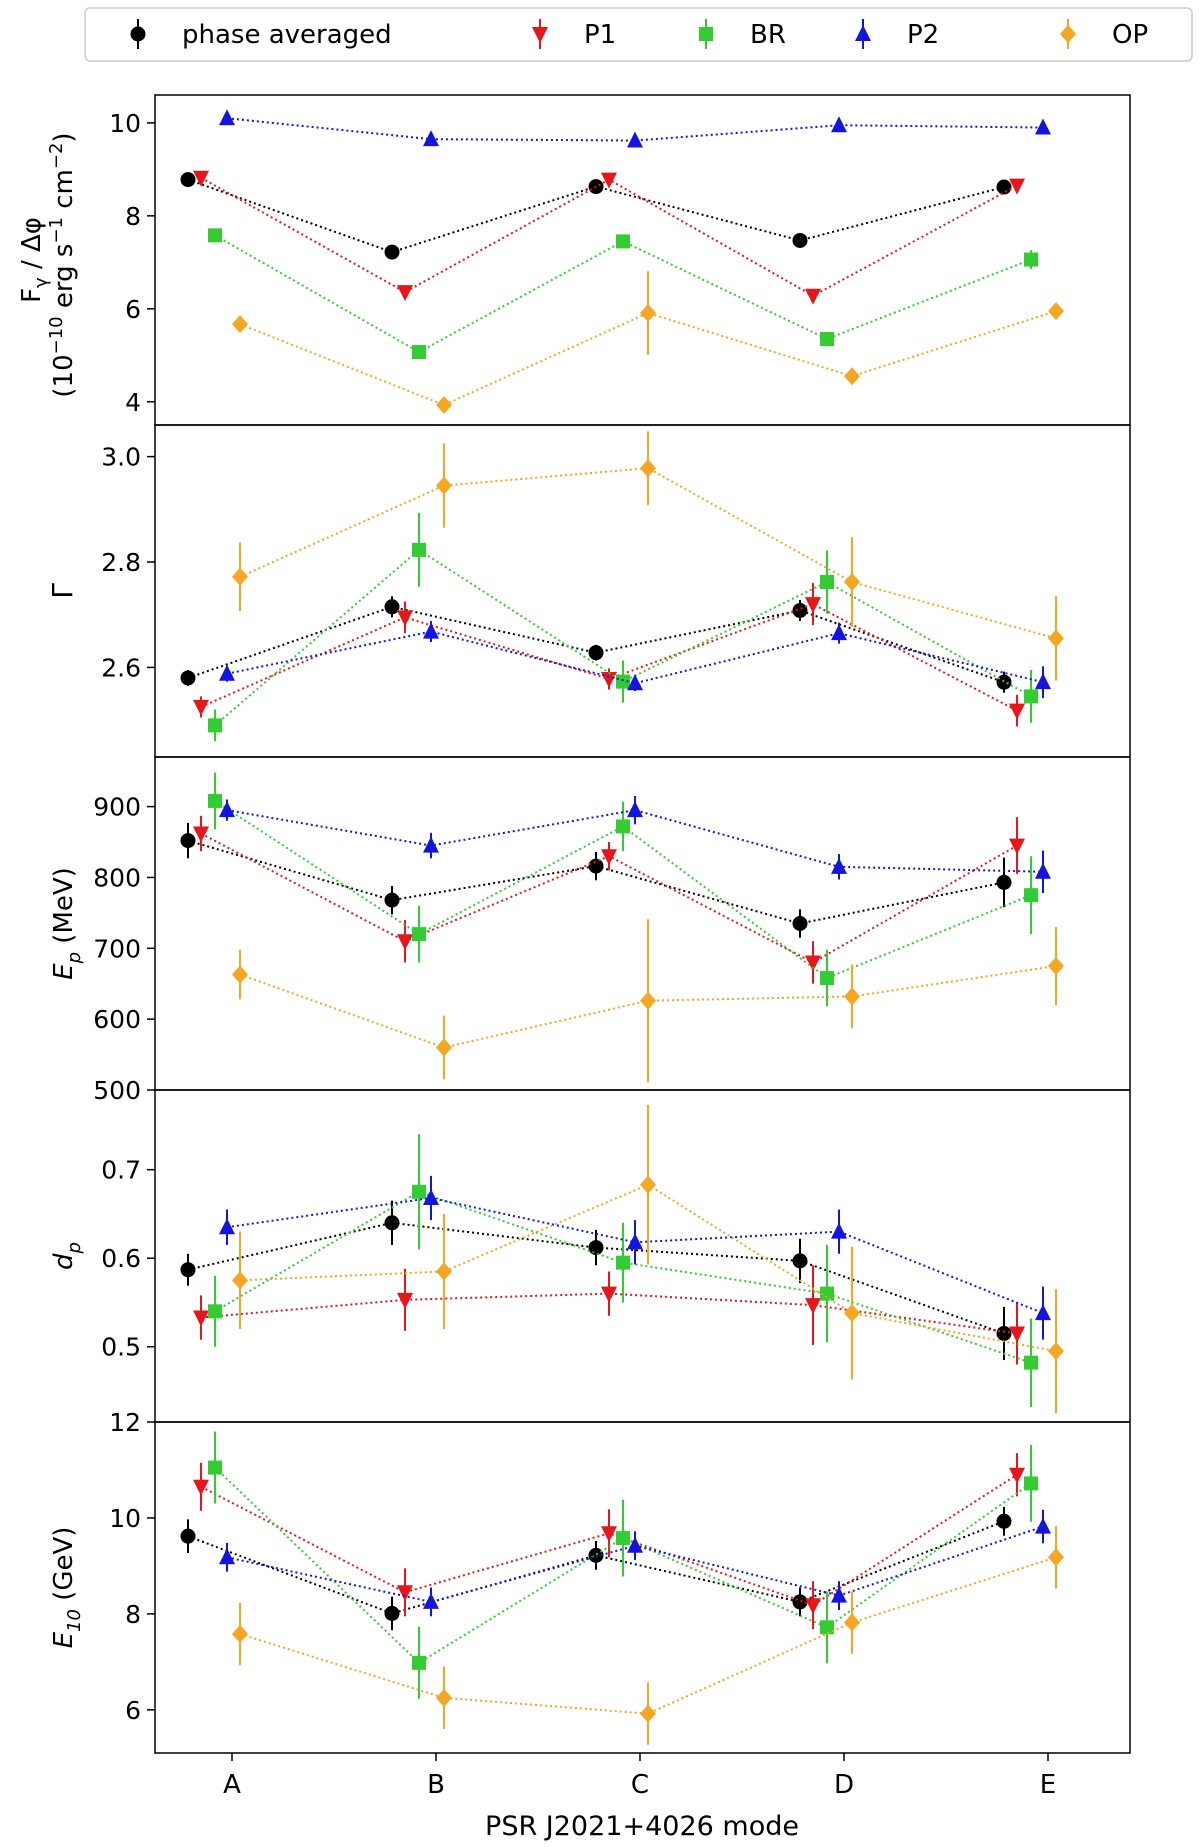 This screenshot has width=1200, height=1847. Describe the element at coordinates (117, 807) in the screenshot. I see `y-tick-label: 900` at that location.